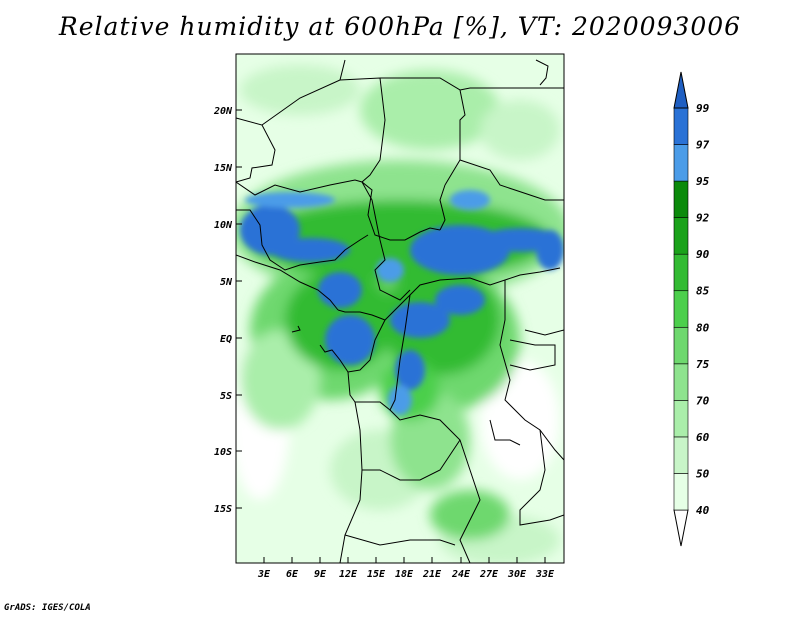  I want to click on lat-label: 10N, so click(223, 225).